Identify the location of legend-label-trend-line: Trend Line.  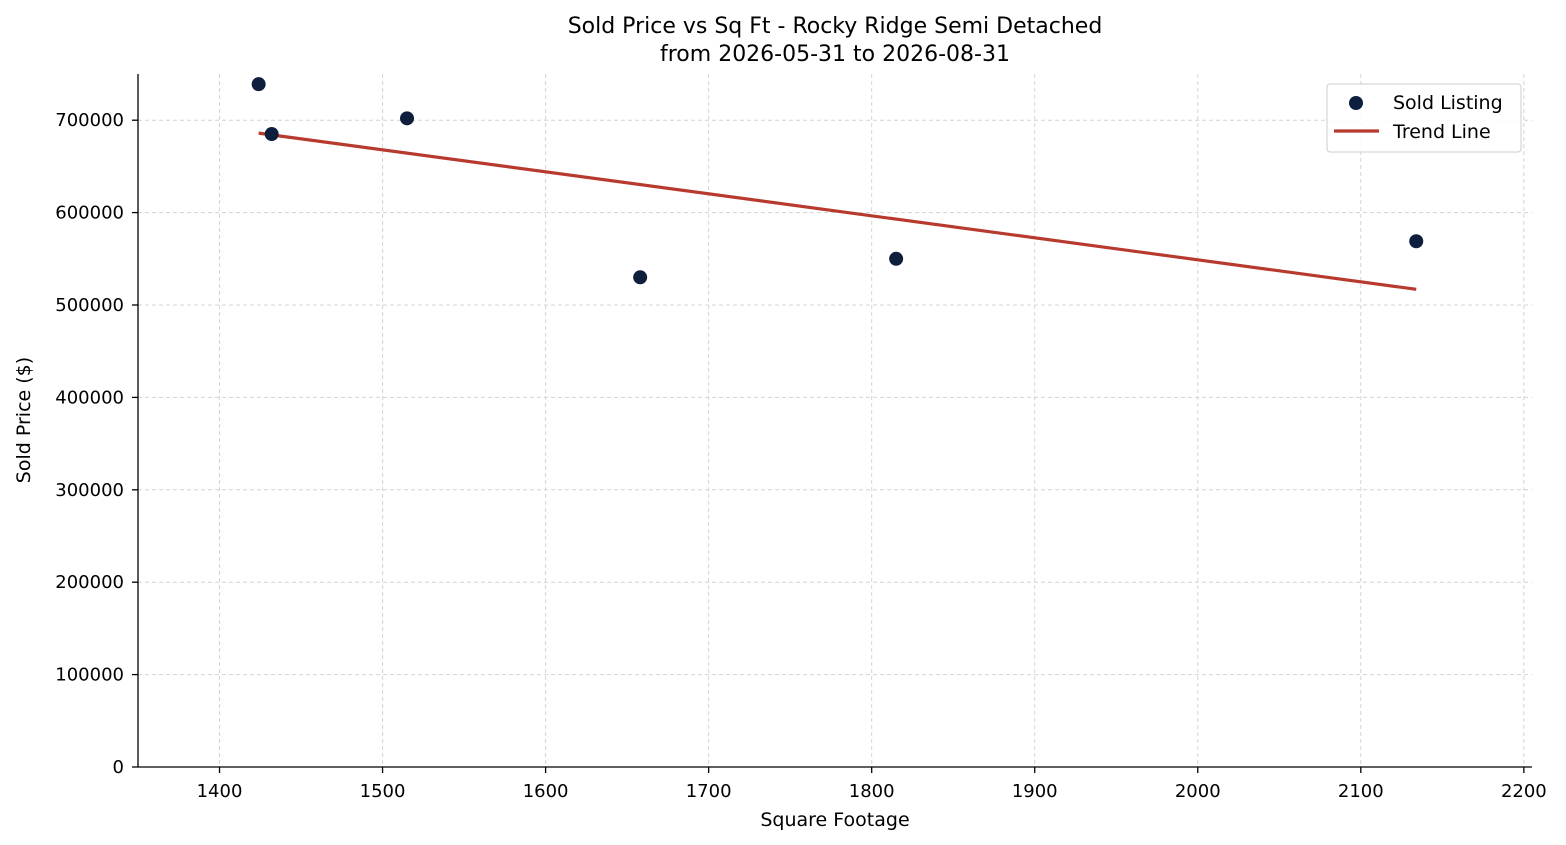
(1441, 132).